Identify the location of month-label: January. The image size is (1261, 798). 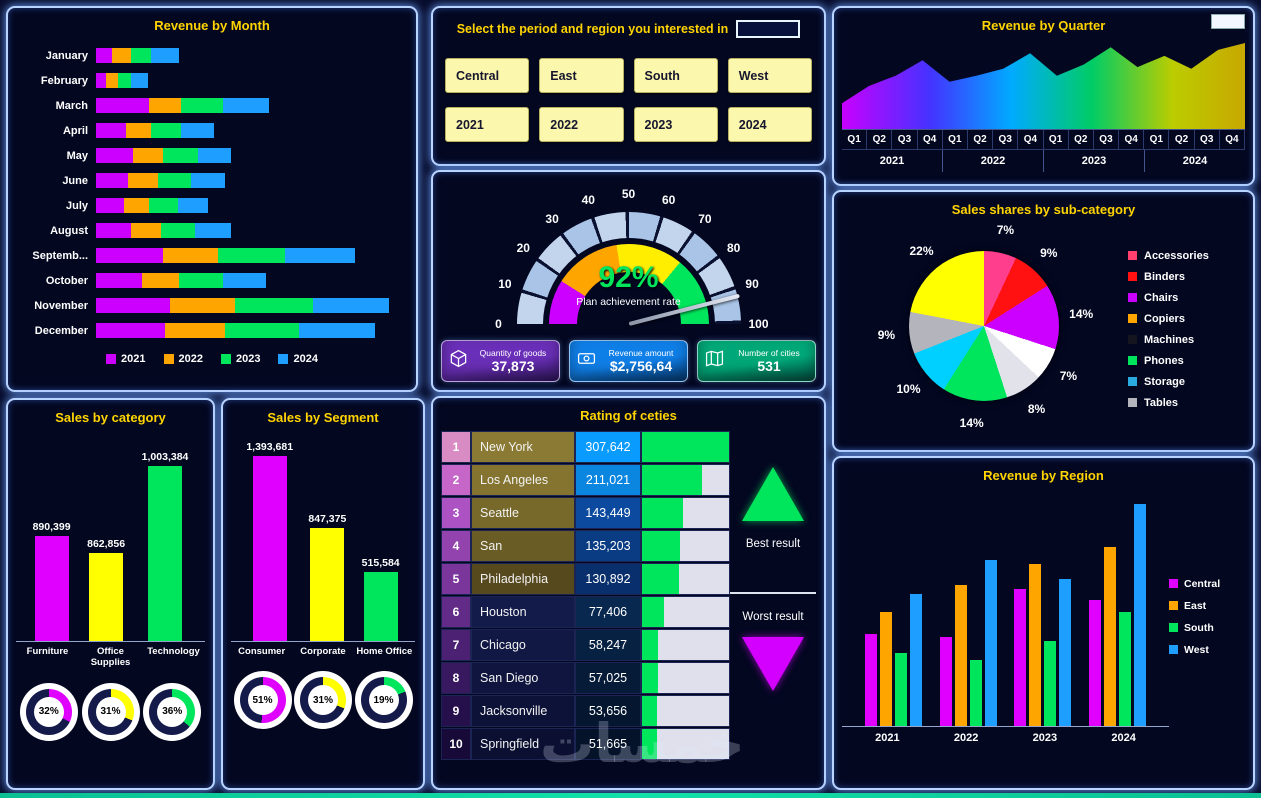
(66, 55).